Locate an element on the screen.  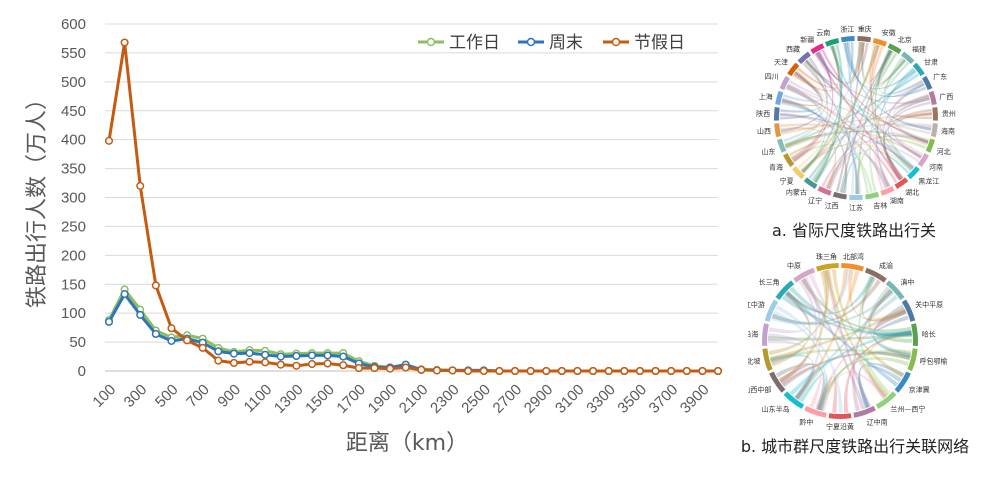
legend-item-周末: 周末 is located at coordinates (550, 43).